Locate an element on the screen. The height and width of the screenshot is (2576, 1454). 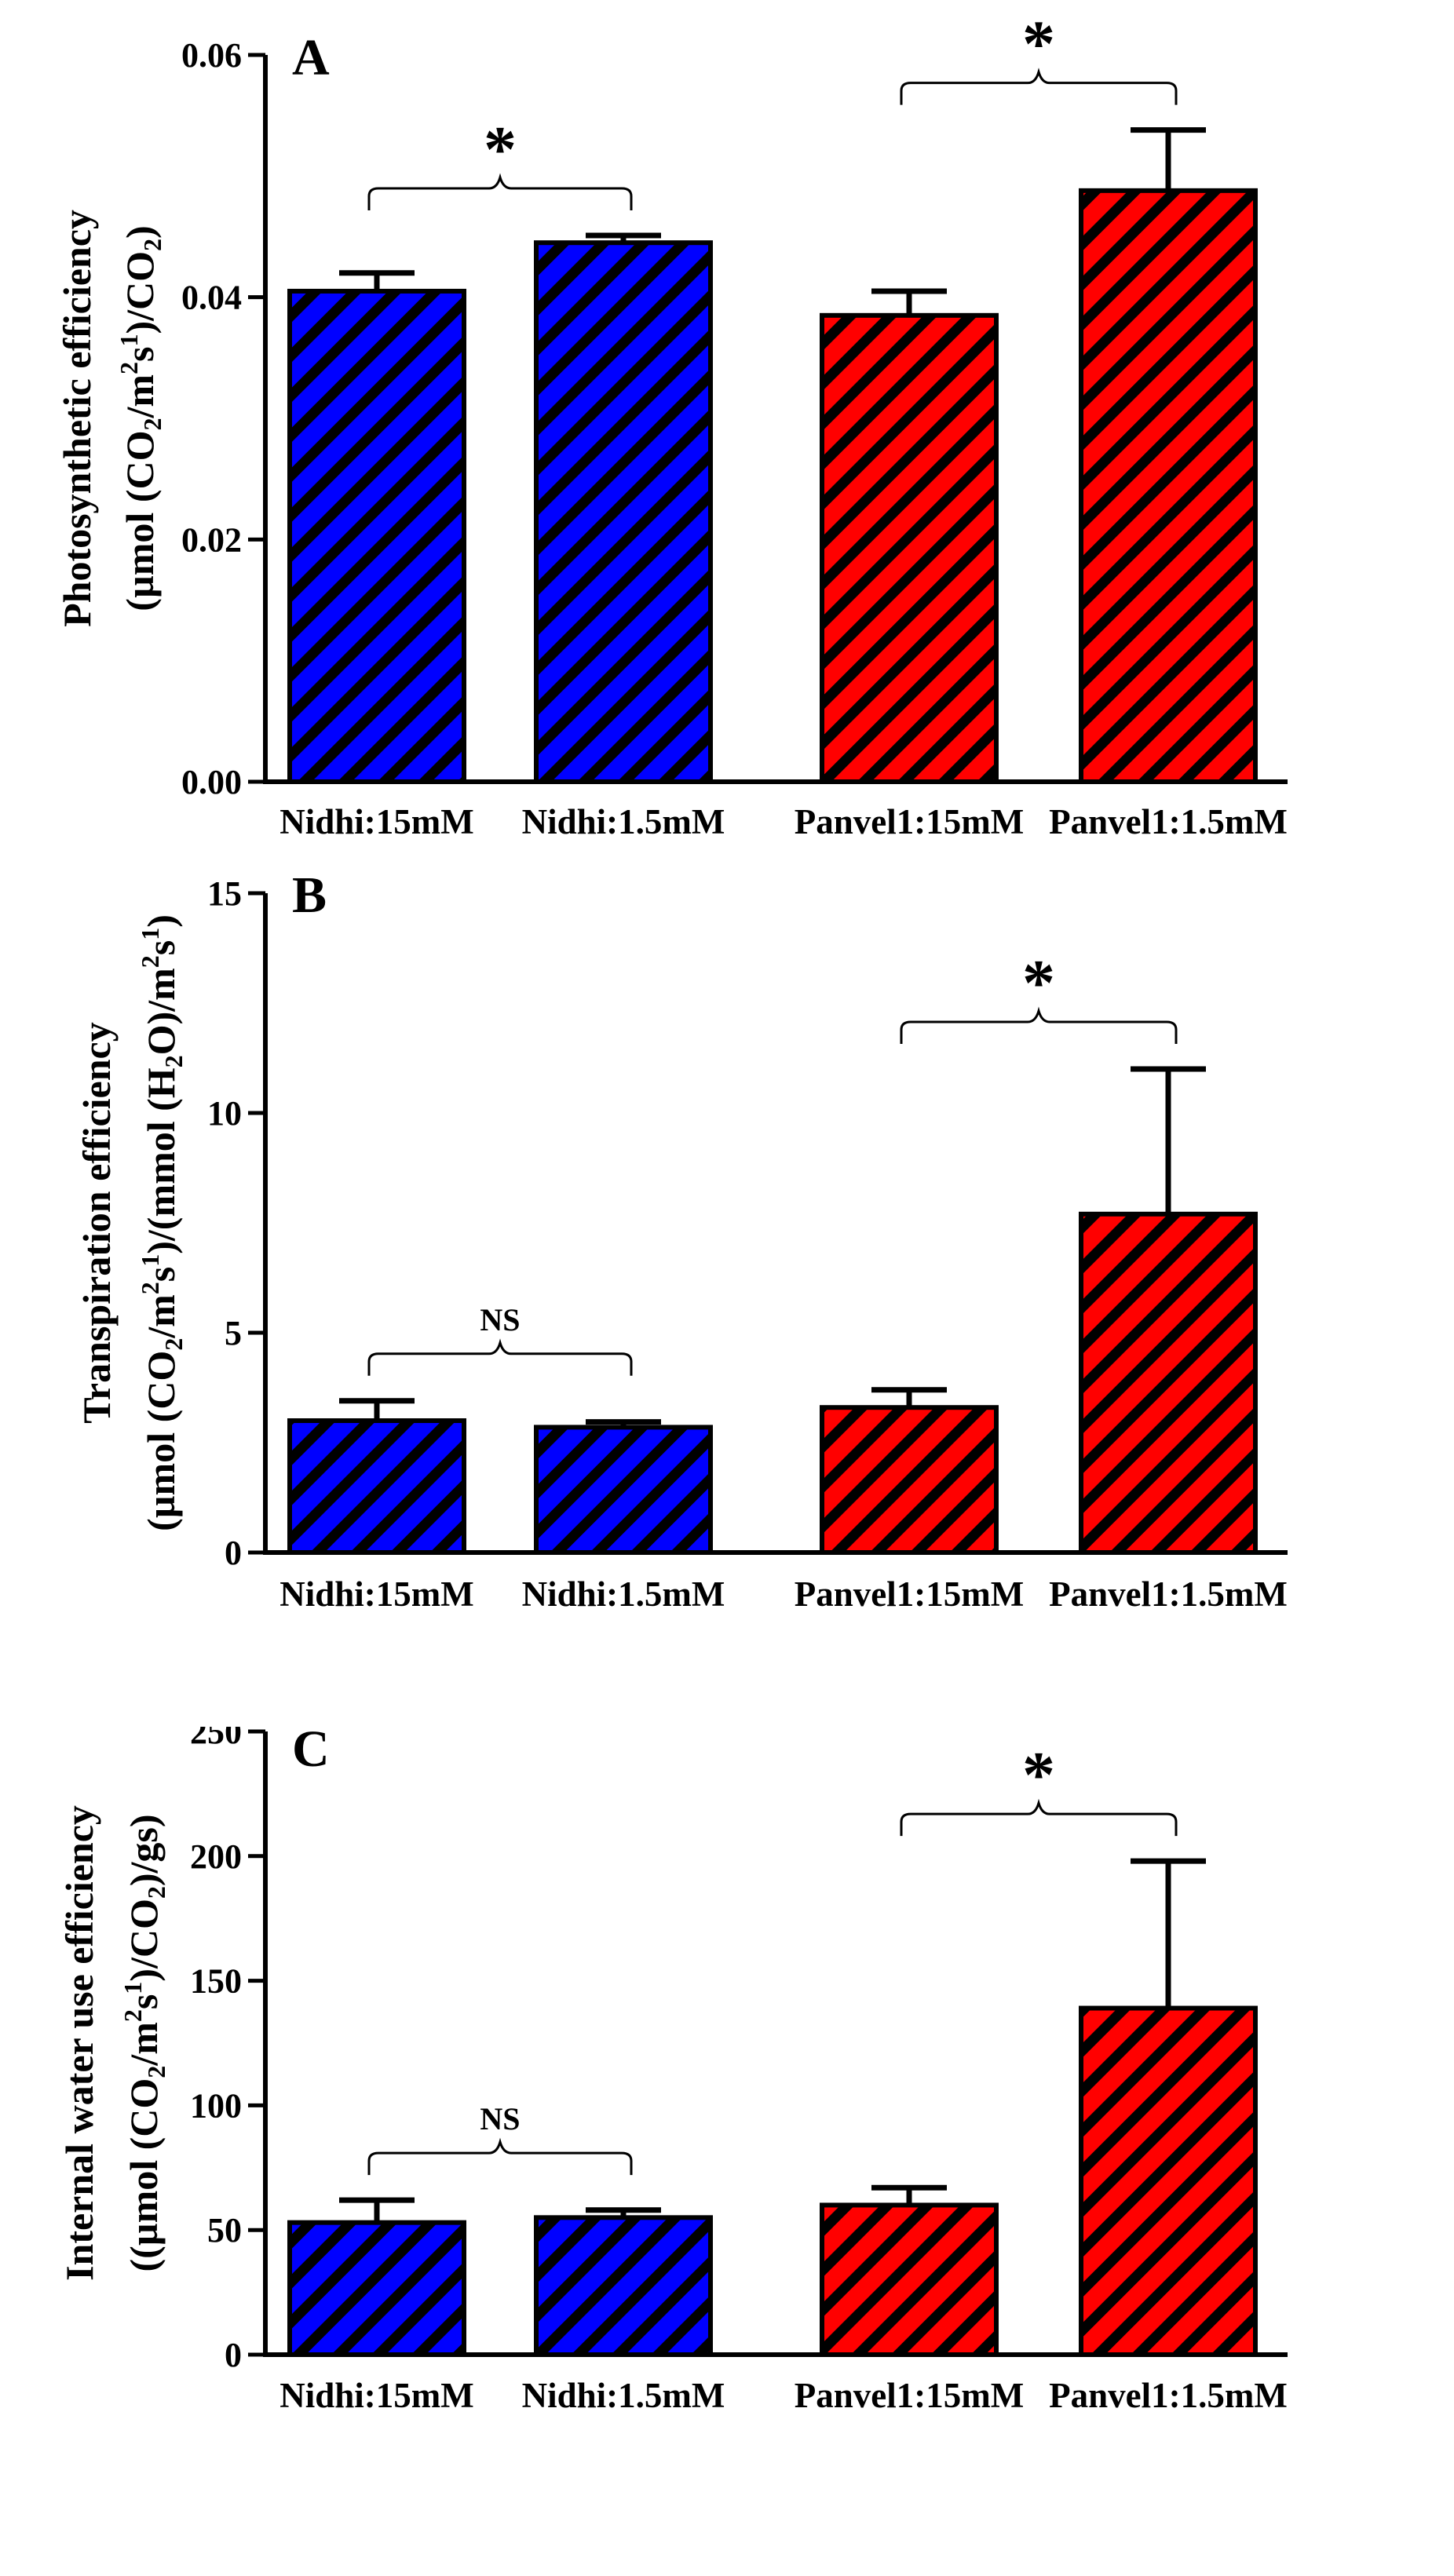
y-tick-label: 0.00 is located at coordinates (211, 782).